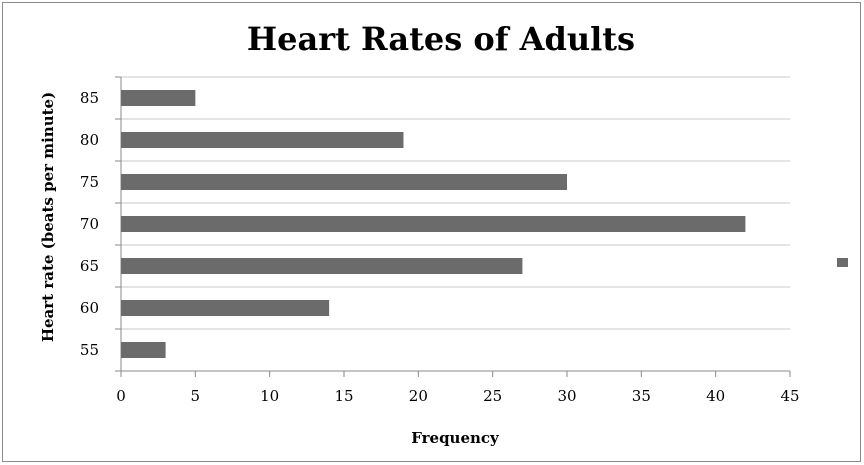 This screenshot has height=465, width=864. Describe the element at coordinates (89, 308) in the screenshot. I see `y-tick-label: 60` at that location.